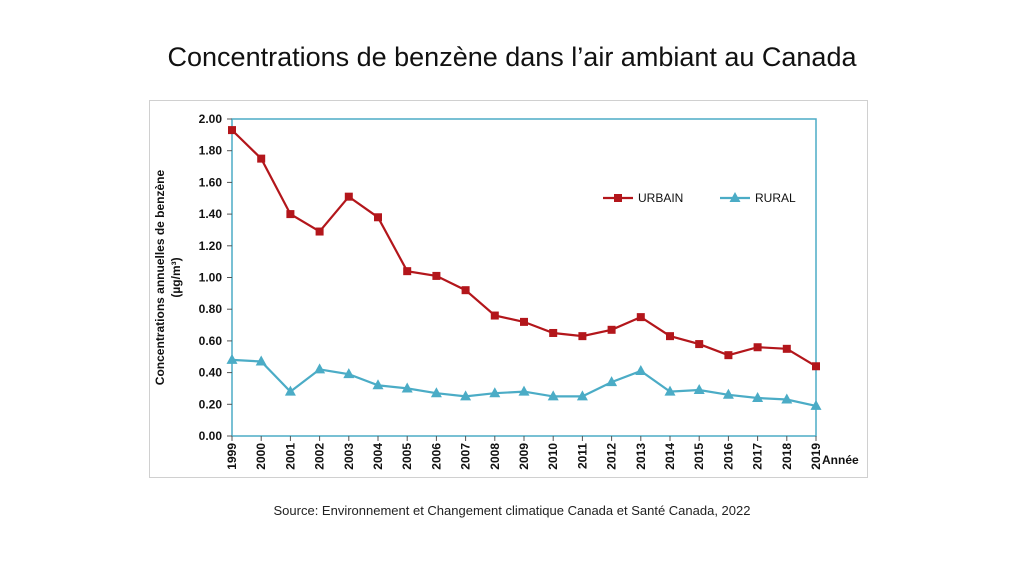  I want to click on legend-label-urbain: URBAIN, so click(660, 198).